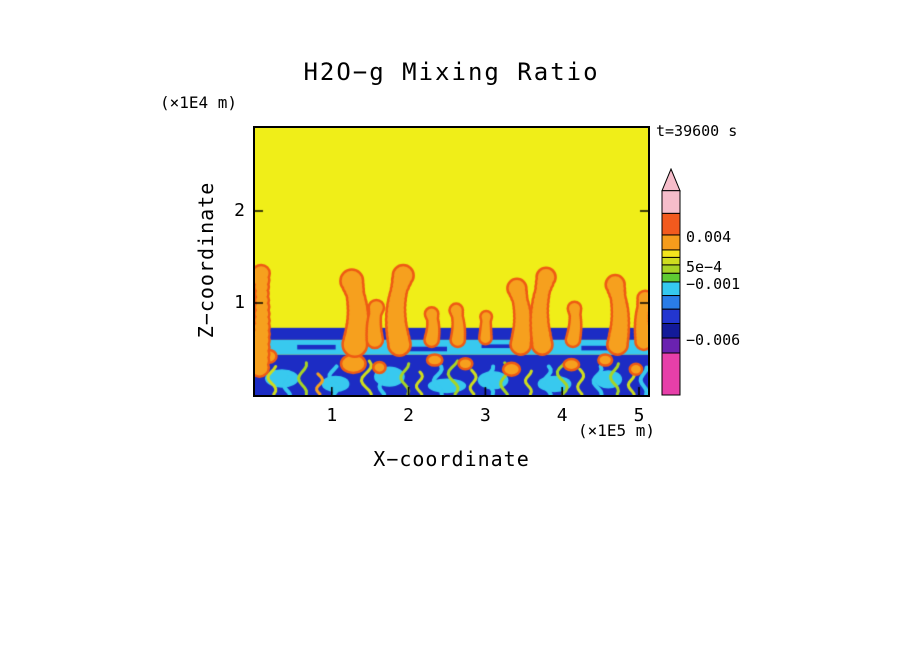  I want to click on colorbar-label: 5e−4, so click(704, 266).